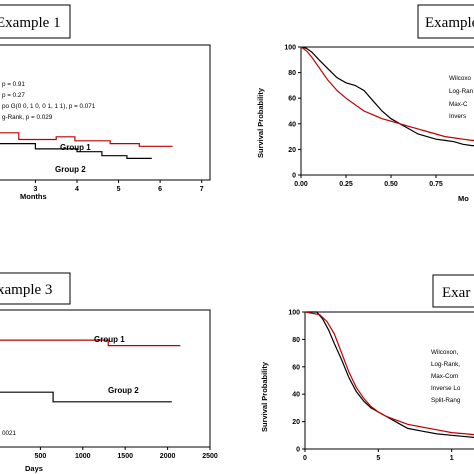 This screenshot has width=474, height=474. What do you see at coordinates (49, 106) in the screenshot?
I see `annotation-1-2: po G(0 0, 1 0, 0 1, 1 1), p = 0.071` at bounding box center [49, 106].